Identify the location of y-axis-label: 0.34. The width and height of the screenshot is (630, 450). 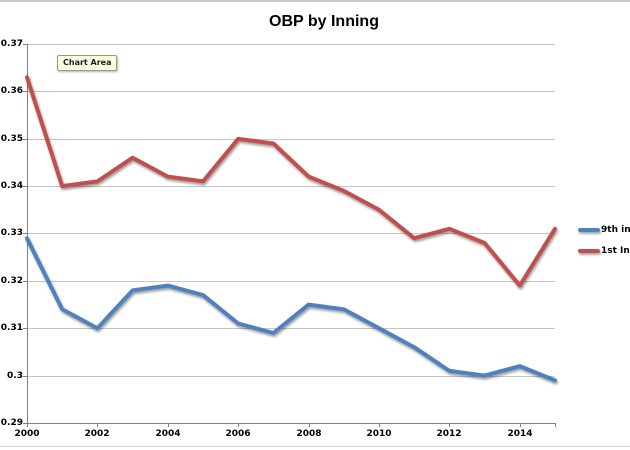
(11, 186).